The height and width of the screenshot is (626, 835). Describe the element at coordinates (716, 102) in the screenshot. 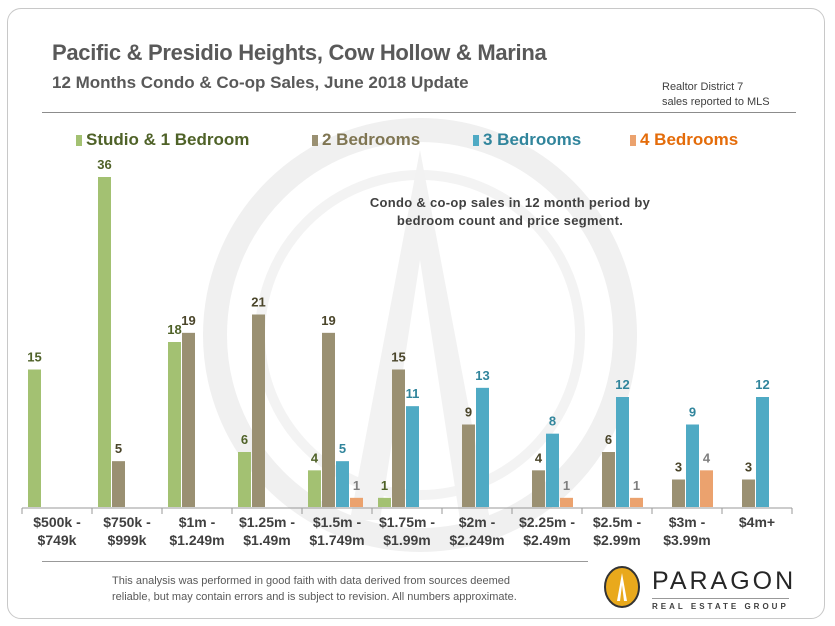

I see `note-line: sales reported to MLS` at that location.